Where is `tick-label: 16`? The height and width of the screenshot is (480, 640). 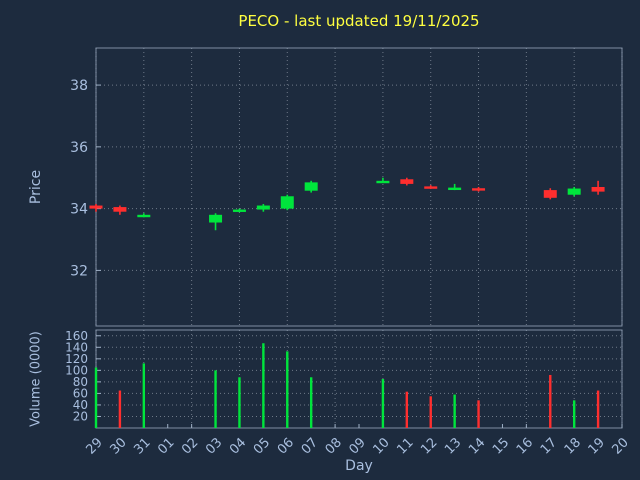
tick-label: 16 is located at coordinates (525, 446).